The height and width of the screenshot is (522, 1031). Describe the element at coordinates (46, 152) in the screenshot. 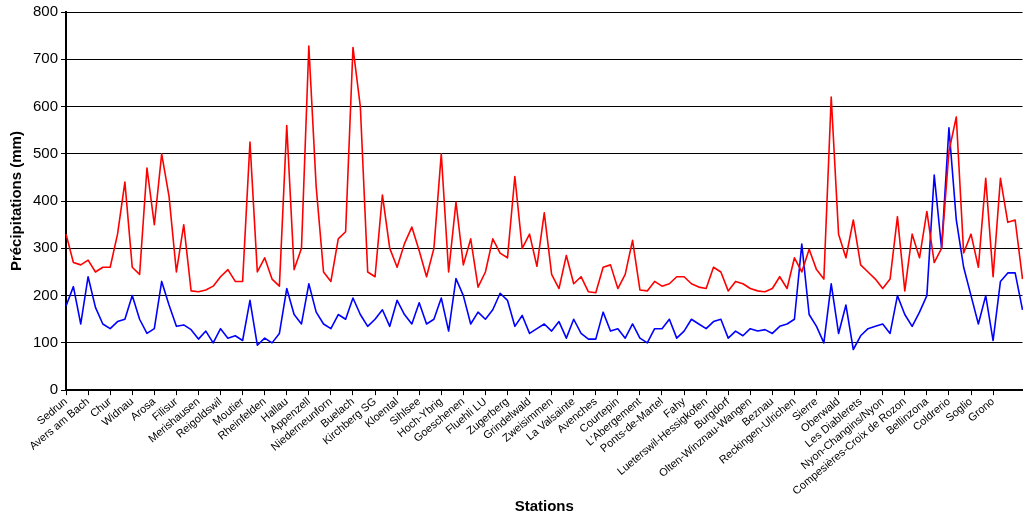

I see `y-tick-label: 500` at that location.